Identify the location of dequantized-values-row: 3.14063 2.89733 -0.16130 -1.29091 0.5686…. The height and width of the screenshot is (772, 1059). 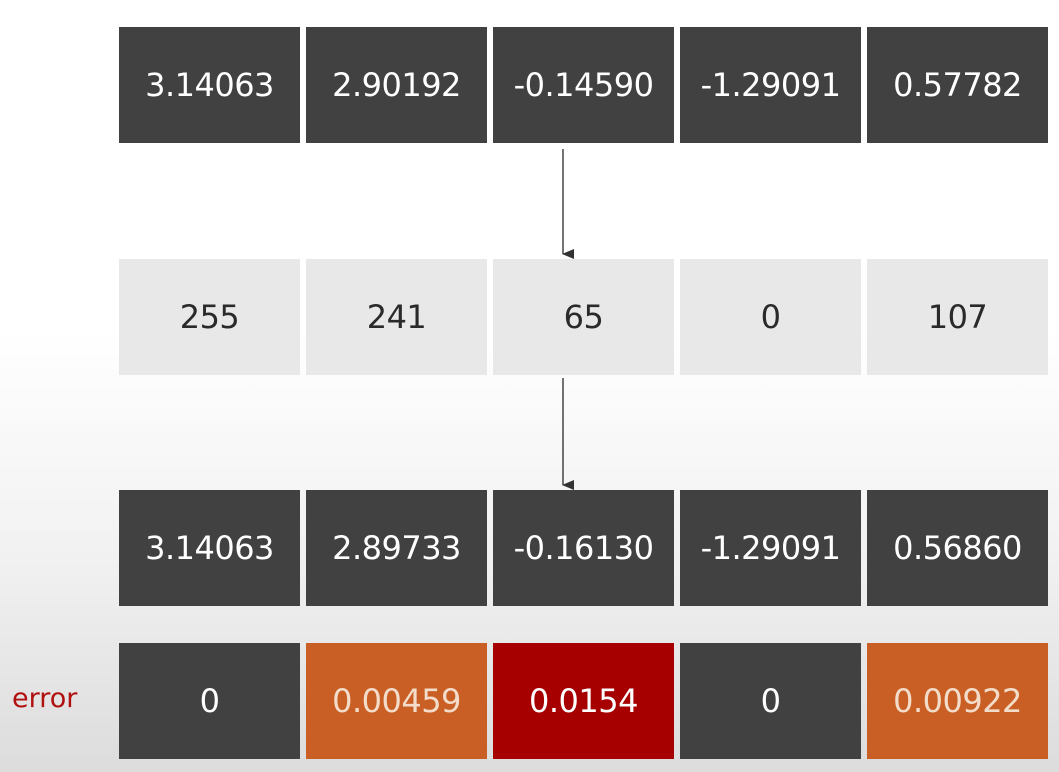
(583, 548).